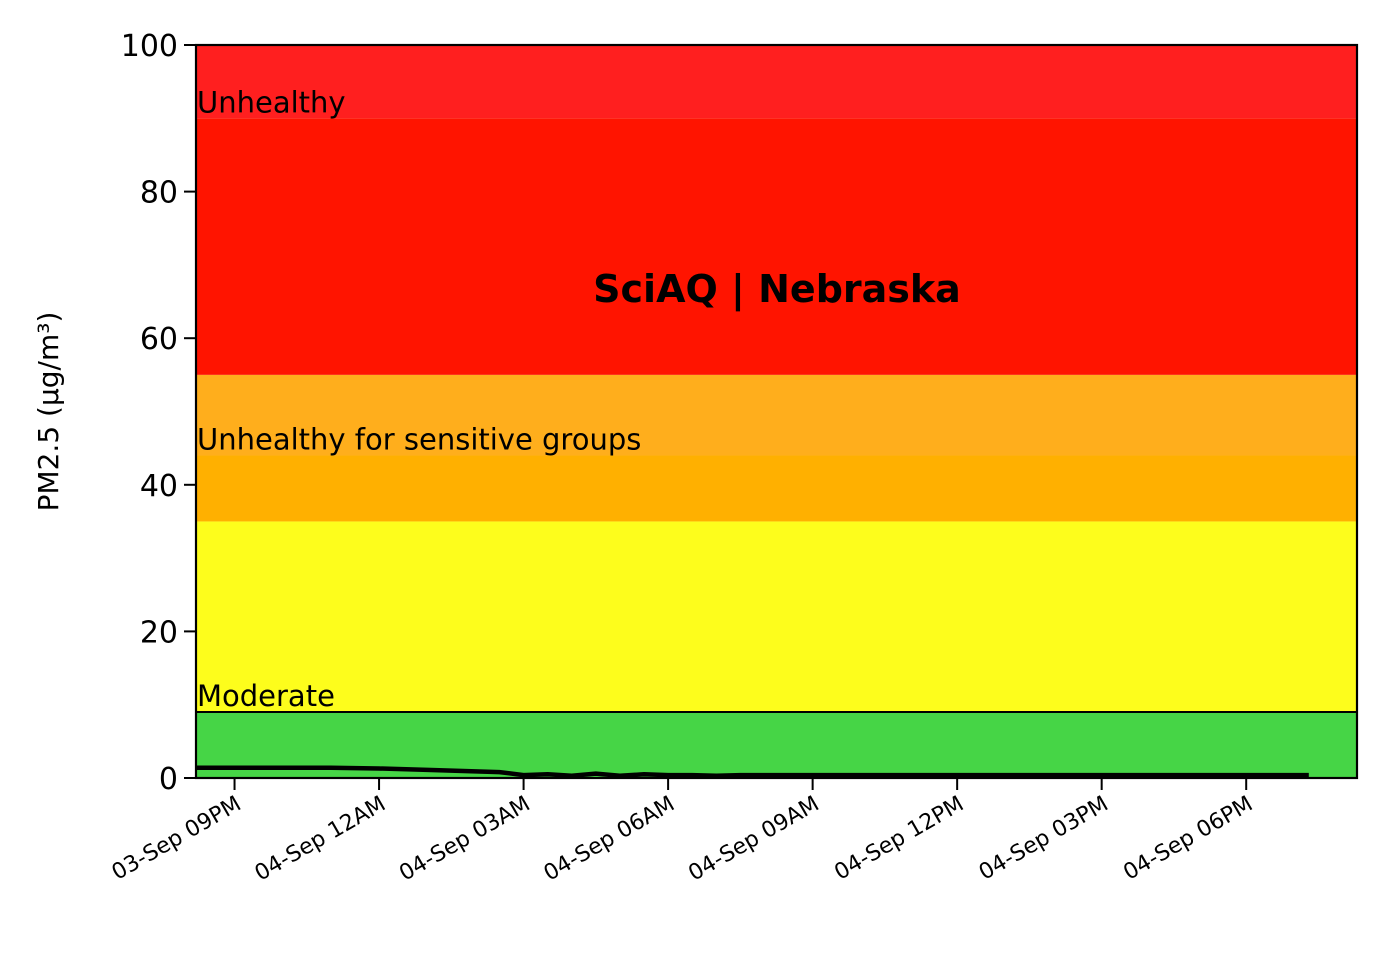  I want to click on band-label-4: Unhealthy, so click(271, 102).